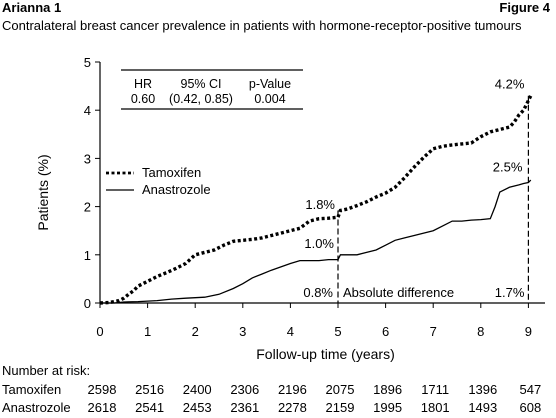 This screenshot has height=418, width=556. I want to click on legend-label-tamoxifen: Tamoxifen, so click(171, 172).